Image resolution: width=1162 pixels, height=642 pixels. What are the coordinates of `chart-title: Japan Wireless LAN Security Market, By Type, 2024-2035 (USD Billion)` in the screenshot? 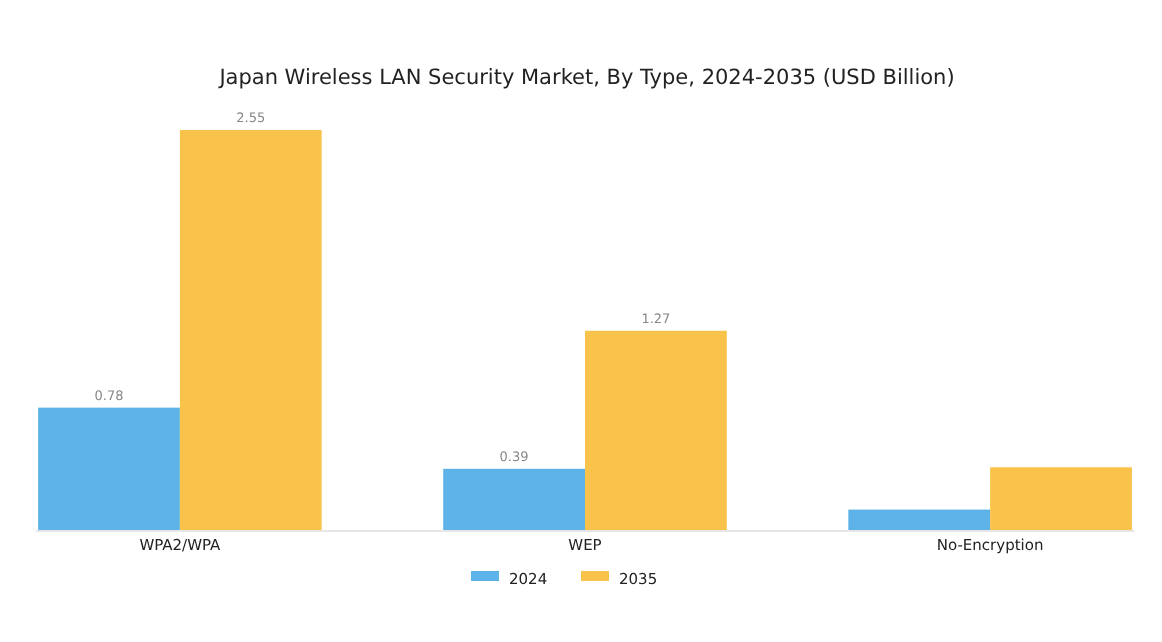 It's located at (586, 78).